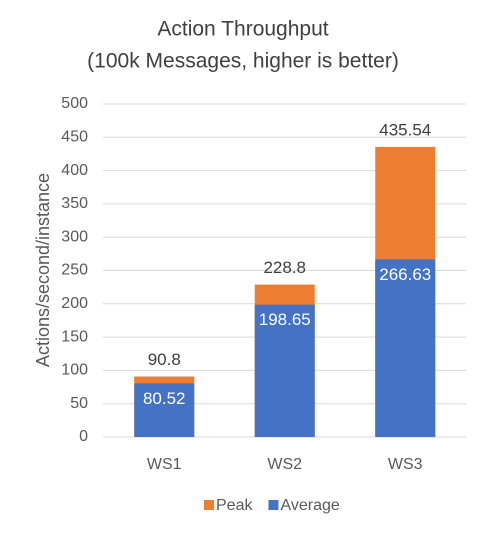  What do you see at coordinates (405, 274) in the screenshot?
I see `data-label: 266.63` at bounding box center [405, 274].